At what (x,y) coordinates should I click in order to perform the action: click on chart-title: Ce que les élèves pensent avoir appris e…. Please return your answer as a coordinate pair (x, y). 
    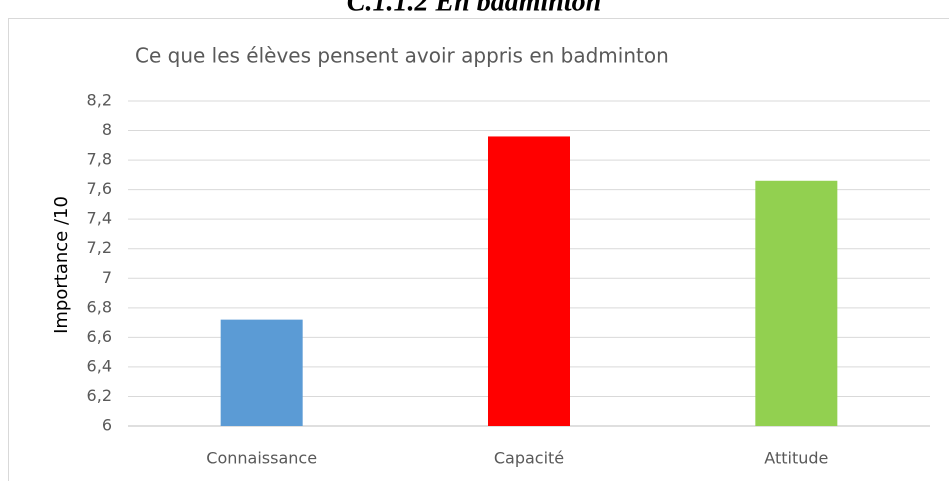
    Looking at the image, I should click on (402, 56).